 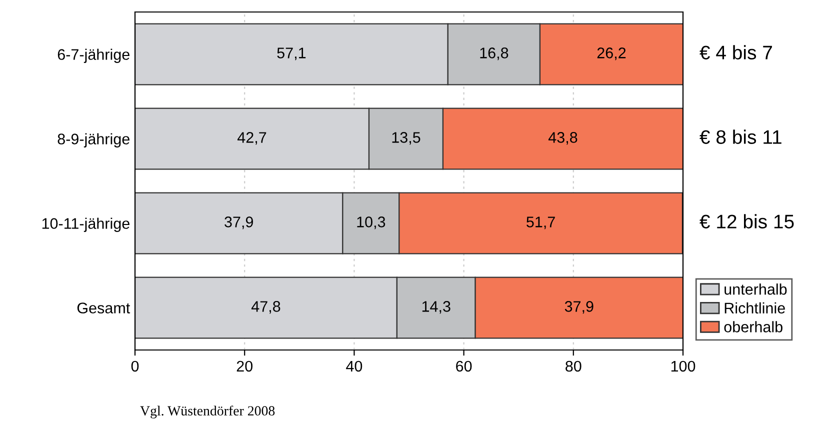 What do you see at coordinates (747, 221) in the screenshot?
I see `text: € 12 bis 15` at bounding box center [747, 221].